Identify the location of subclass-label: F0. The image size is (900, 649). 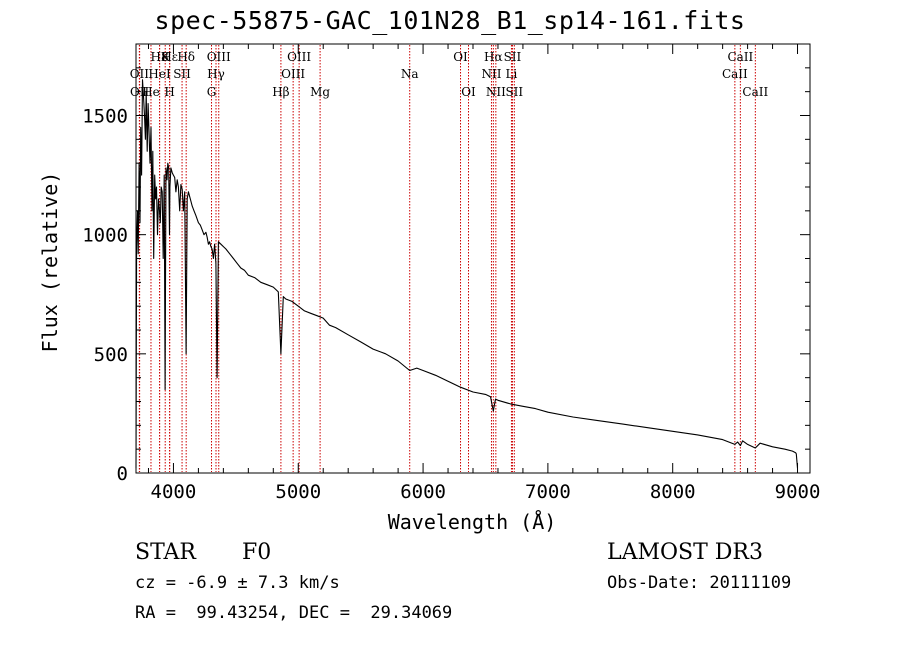
(257, 552).